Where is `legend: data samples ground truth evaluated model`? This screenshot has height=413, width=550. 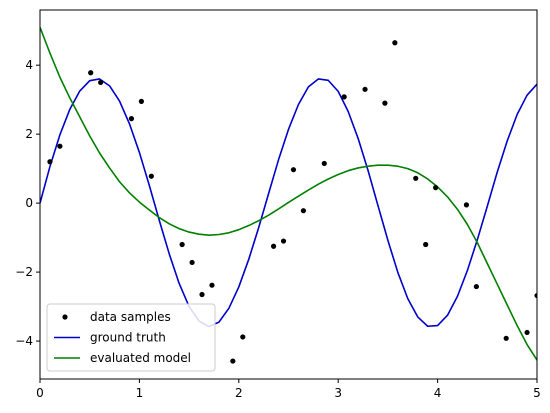
legend: data samples ground truth evaluated model is located at coordinates (131, 337).